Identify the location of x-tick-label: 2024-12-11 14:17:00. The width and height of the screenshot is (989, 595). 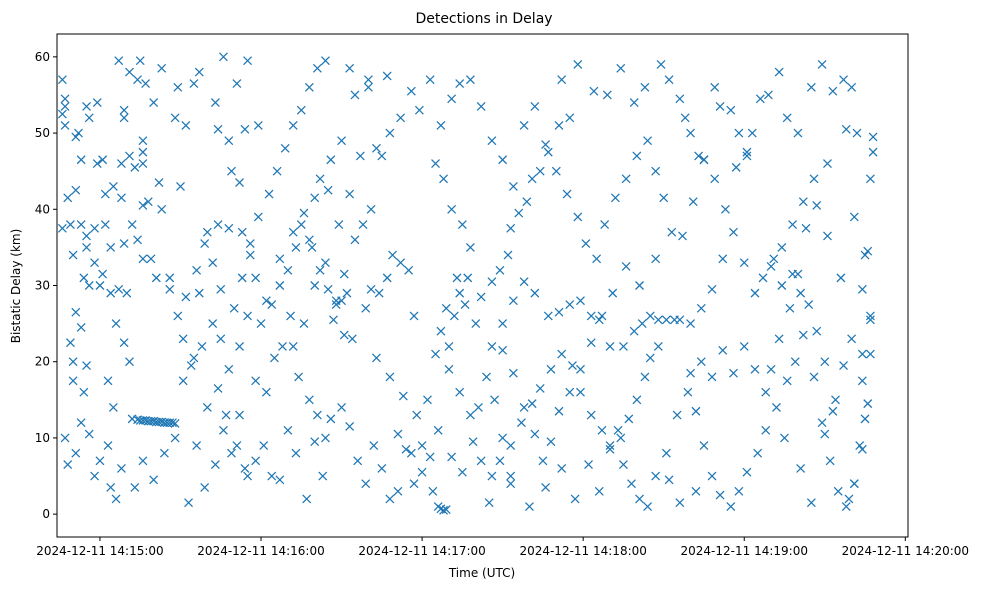
(421, 551).